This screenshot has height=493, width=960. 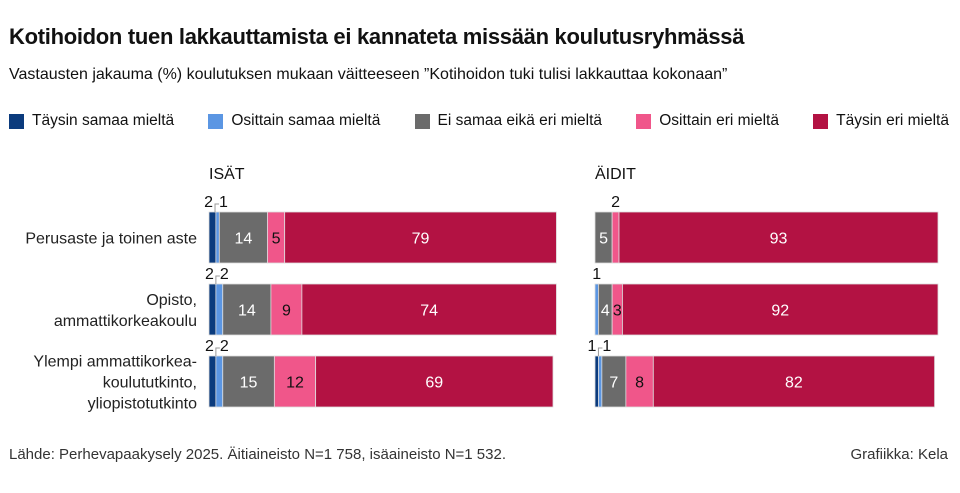 What do you see at coordinates (899, 454) in the screenshot?
I see `credit-note: Grafiikka: Kela` at bounding box center [899, 454].